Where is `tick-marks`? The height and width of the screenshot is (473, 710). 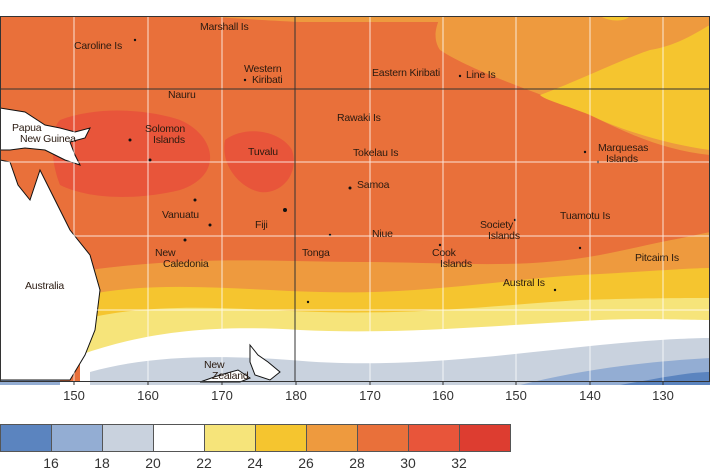
tick-marks is located at coordinates (368, 383).